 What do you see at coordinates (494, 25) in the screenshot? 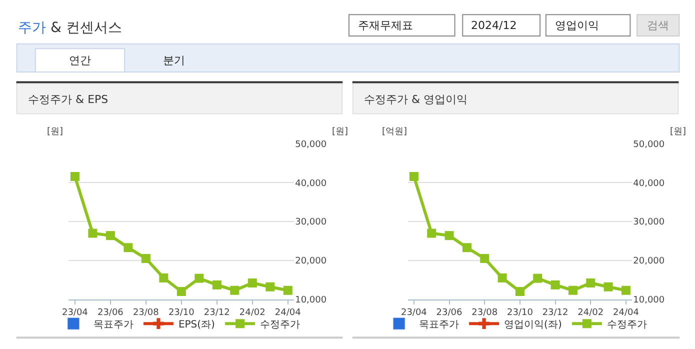
I see `text: 2024/12` at bounding box center [494, 25].